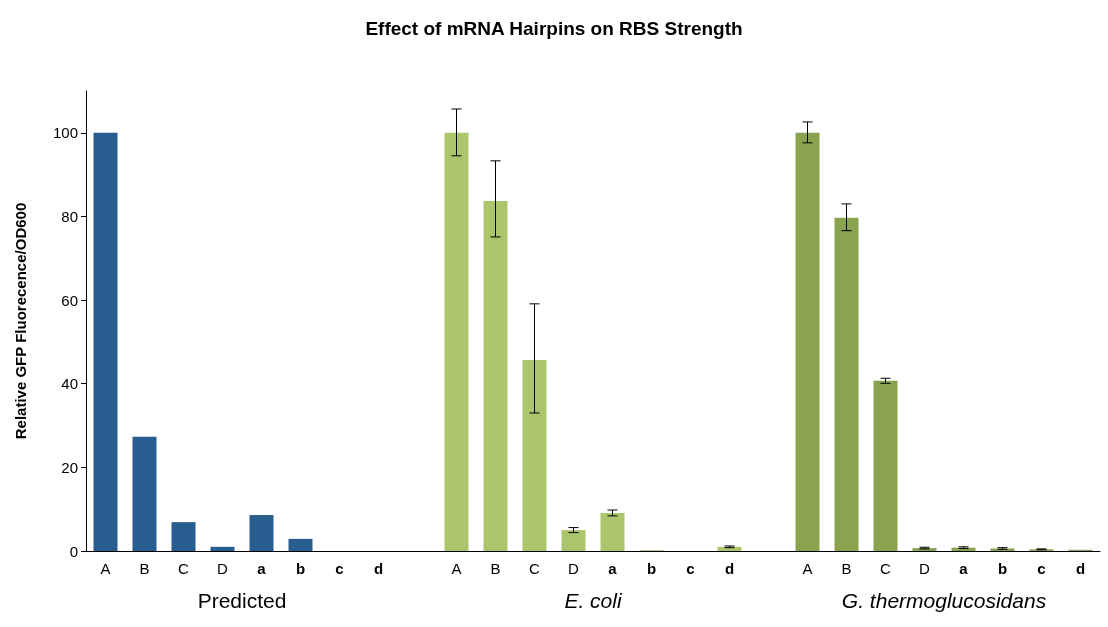 The width and height of the screenshot is (1108, 627). What do you see at coordinates (69, 300) in the screenshot?
I see `y-tick-label: 60` at bounding box center [69, 300].